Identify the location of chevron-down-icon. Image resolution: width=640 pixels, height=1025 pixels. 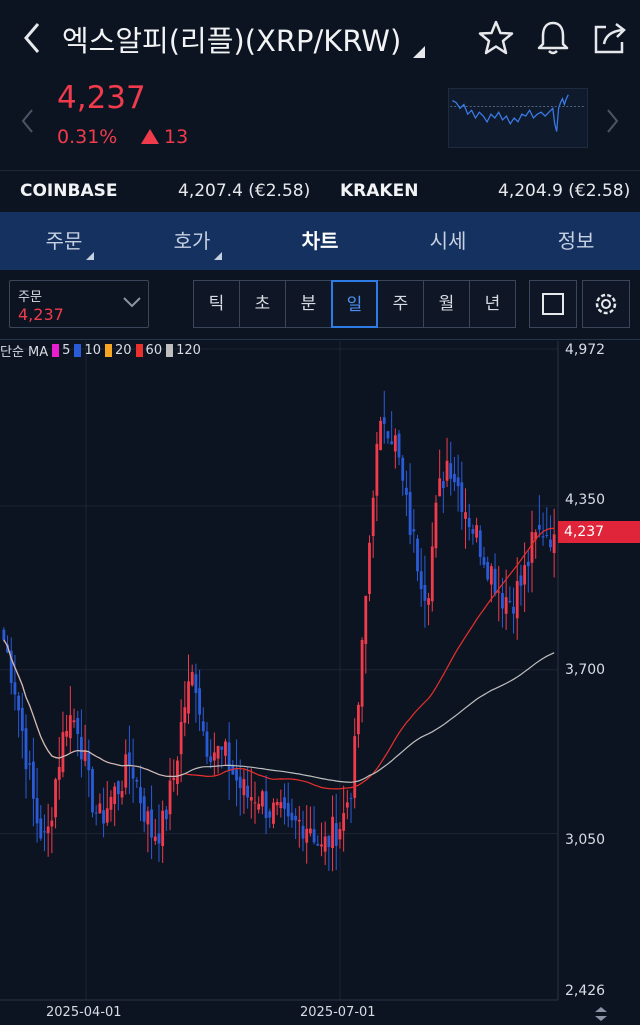
(132, 302).